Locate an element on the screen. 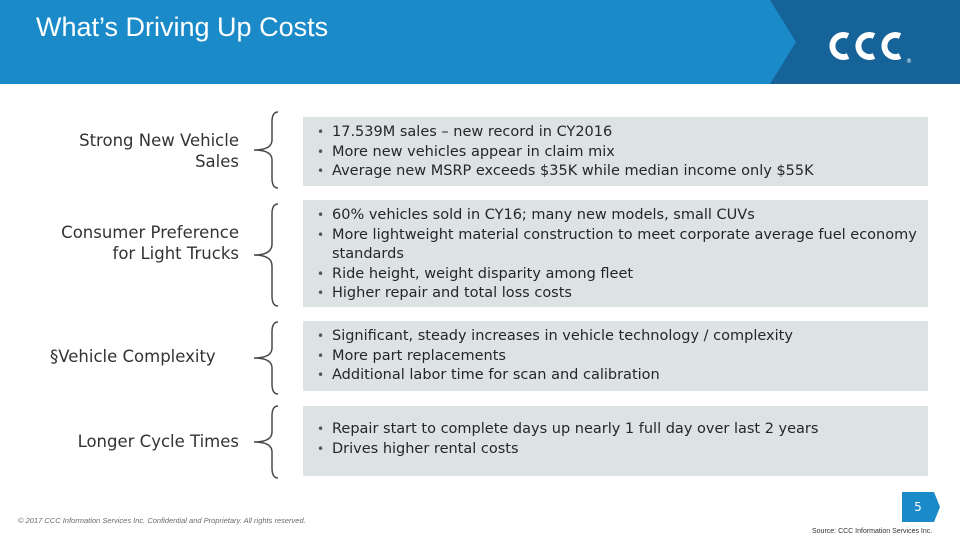 This screenshot has width=960, height=540. header-logo-panel is located at coordinates (865, 42).